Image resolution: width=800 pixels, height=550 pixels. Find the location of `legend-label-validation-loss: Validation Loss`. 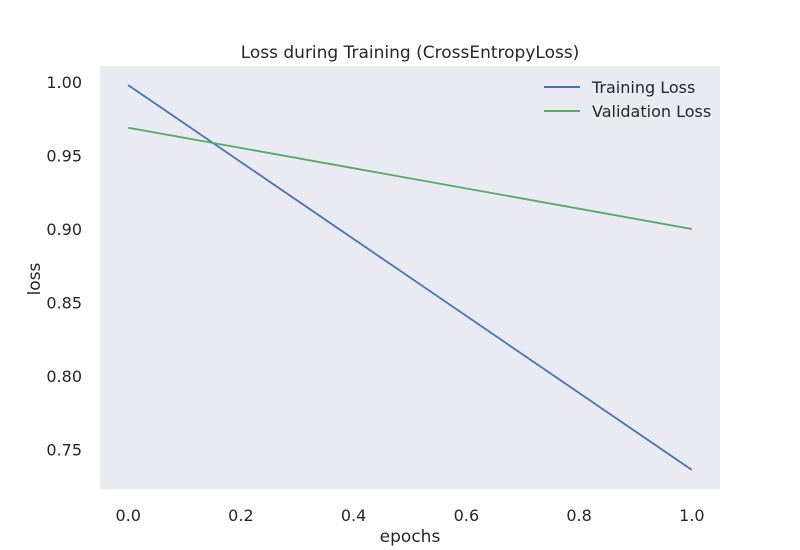

legend-label-validation-loss: Validation Loss is located at coordinates (651, 111).